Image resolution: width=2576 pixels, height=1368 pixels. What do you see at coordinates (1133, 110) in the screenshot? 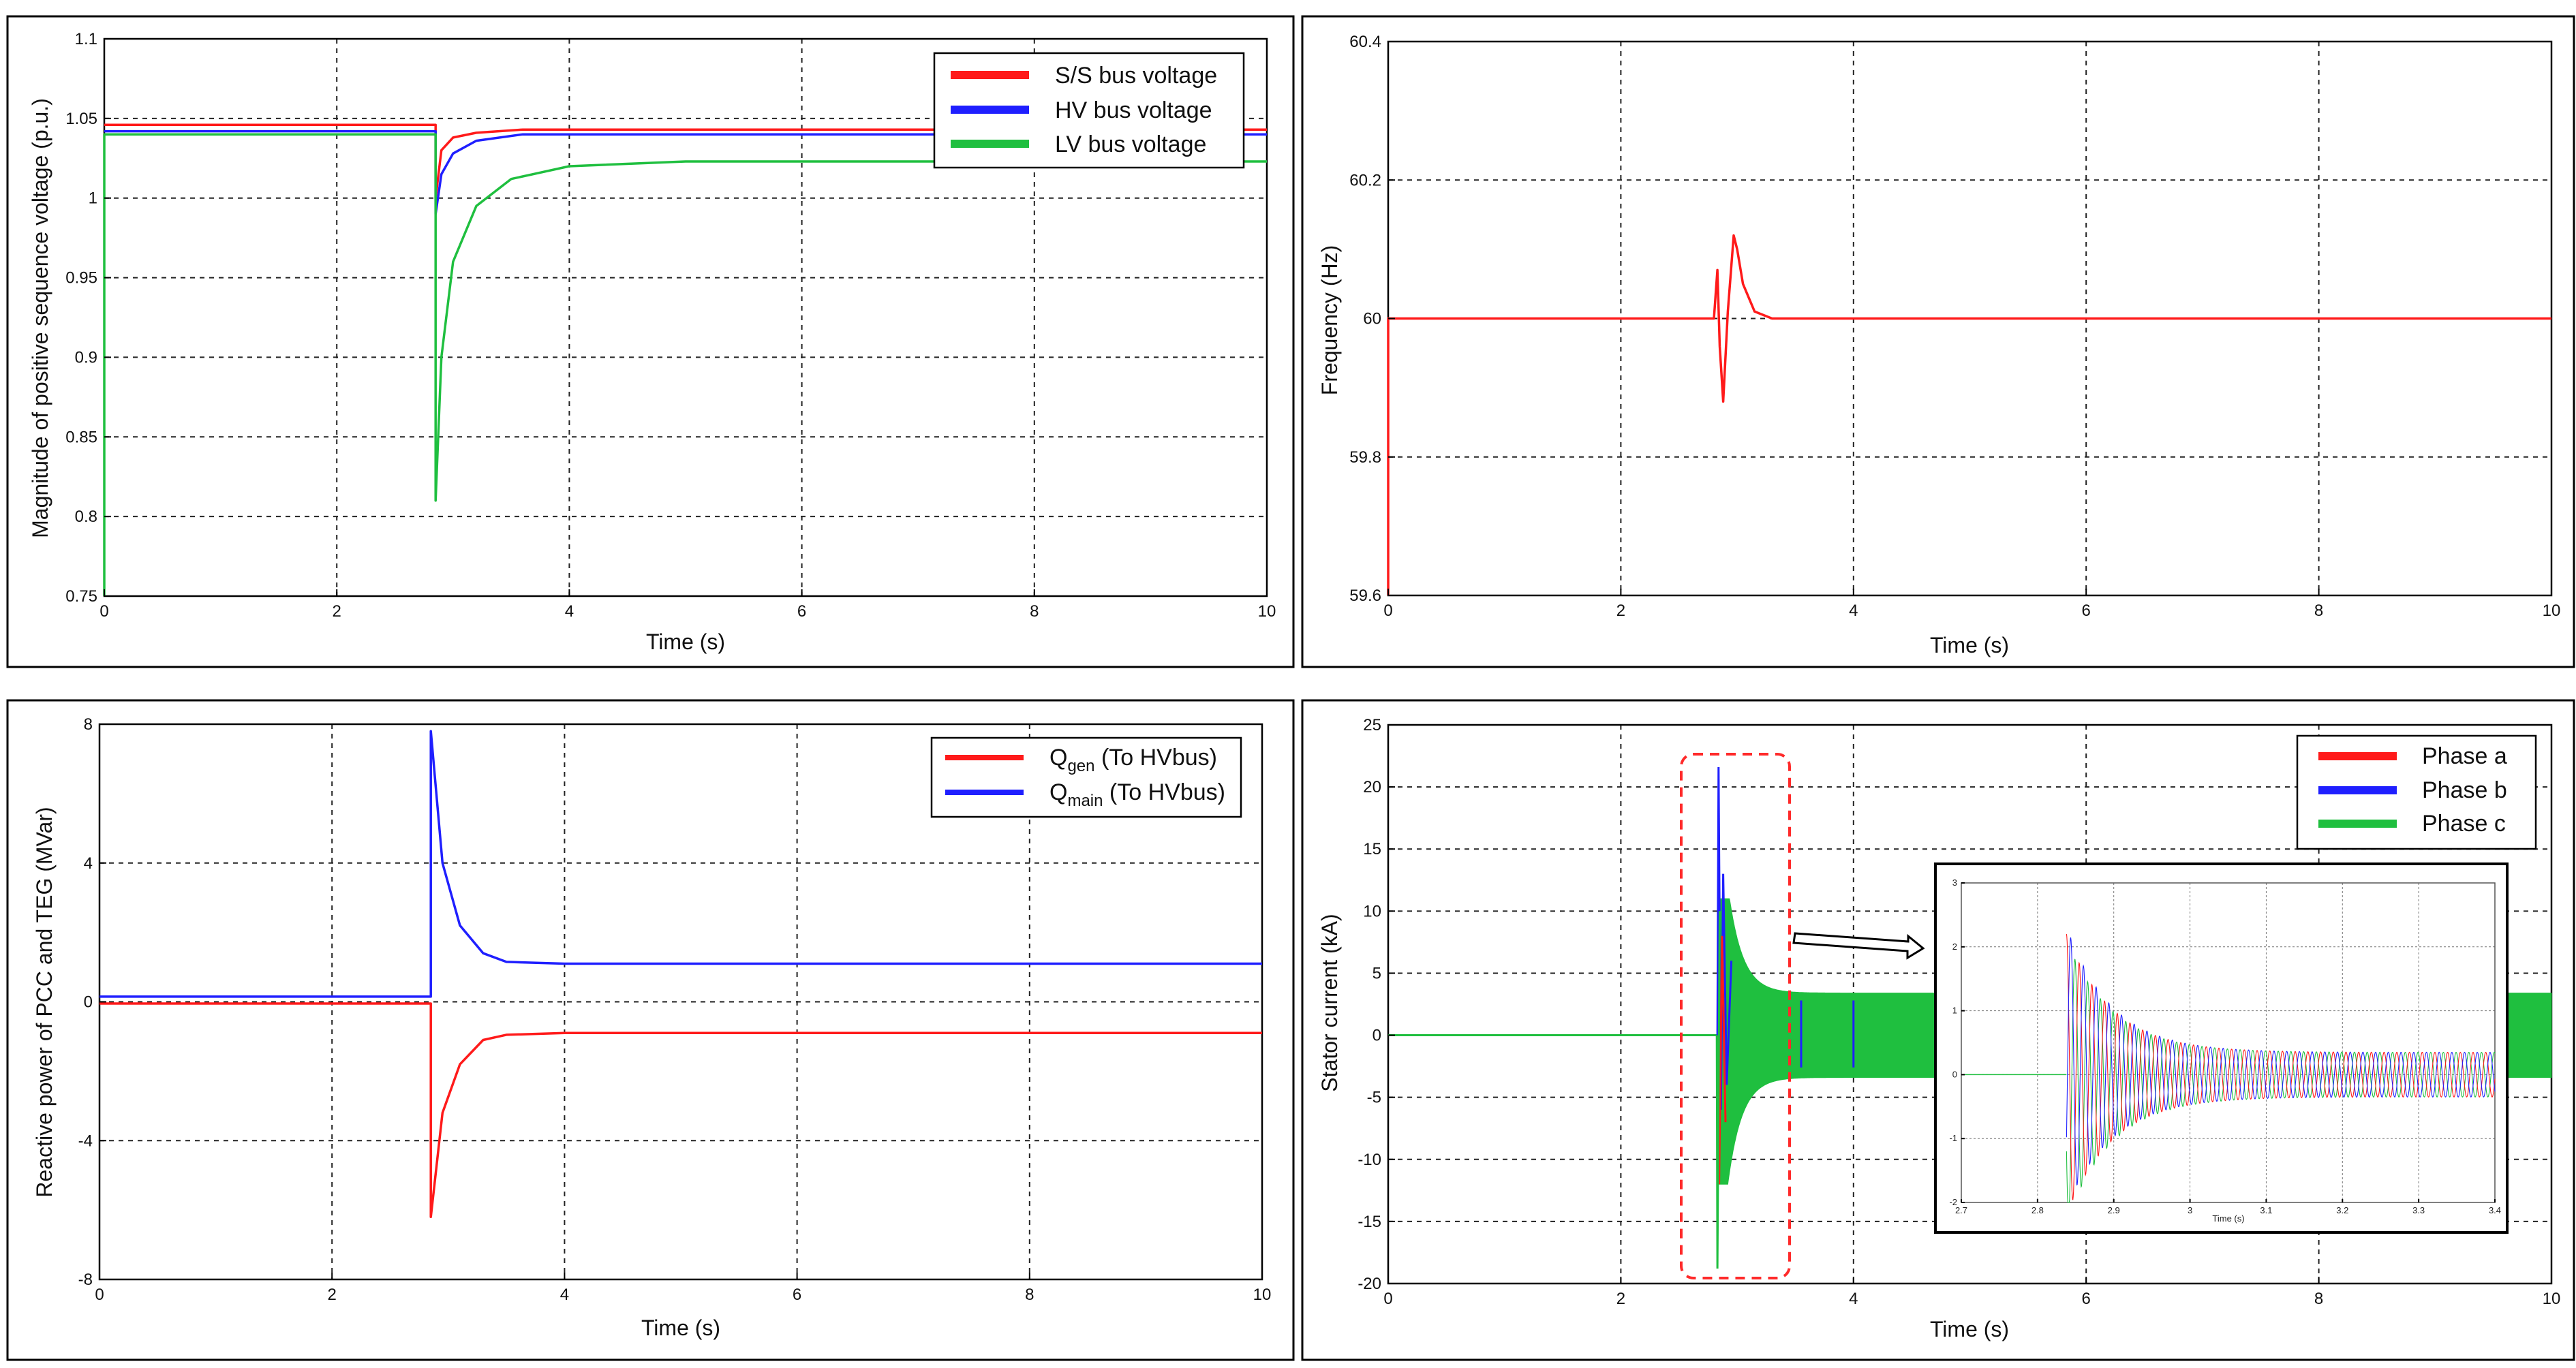
I see `voltage-legend-label-hv: HV bus voltage` at bounding box center [1133, 110].